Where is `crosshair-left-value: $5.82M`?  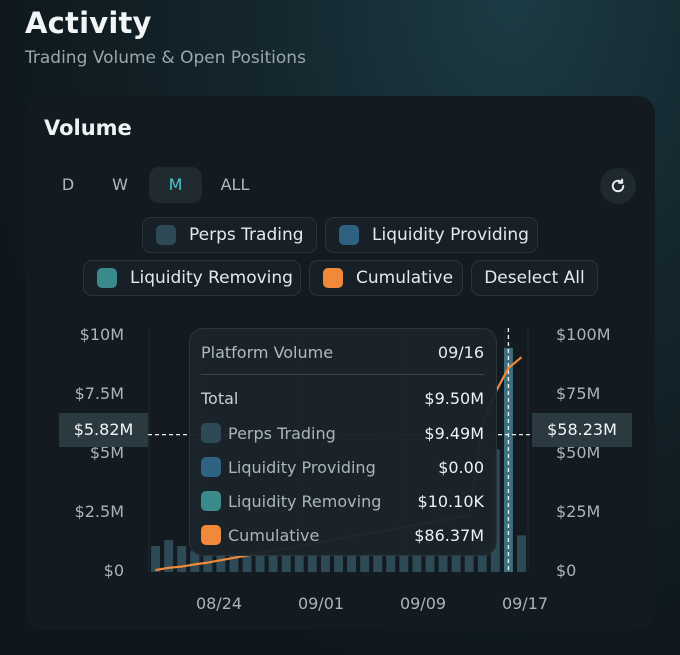 crosshair-left-value: $5.82M is located at coordinates (103, 430).